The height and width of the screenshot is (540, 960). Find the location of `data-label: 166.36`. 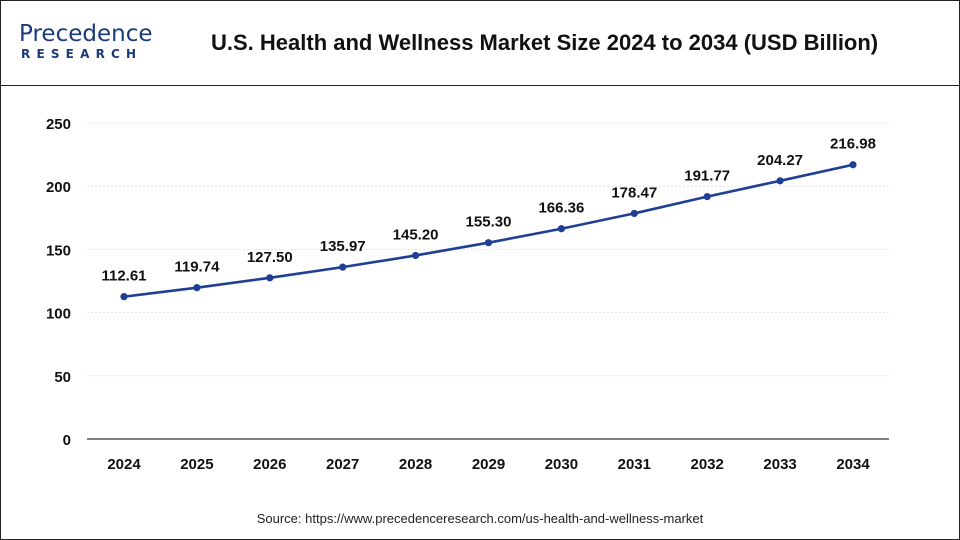

data-label: 166.36 is located at coordinates (561, 208).